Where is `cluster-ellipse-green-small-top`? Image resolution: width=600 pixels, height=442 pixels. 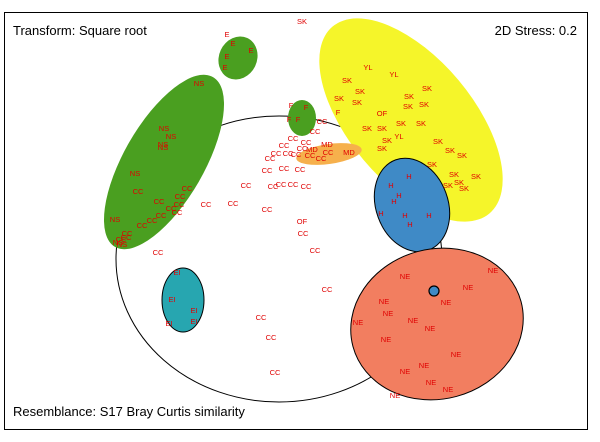 cluster-ellipse-green-small-top is located at coordinates (238, 58).